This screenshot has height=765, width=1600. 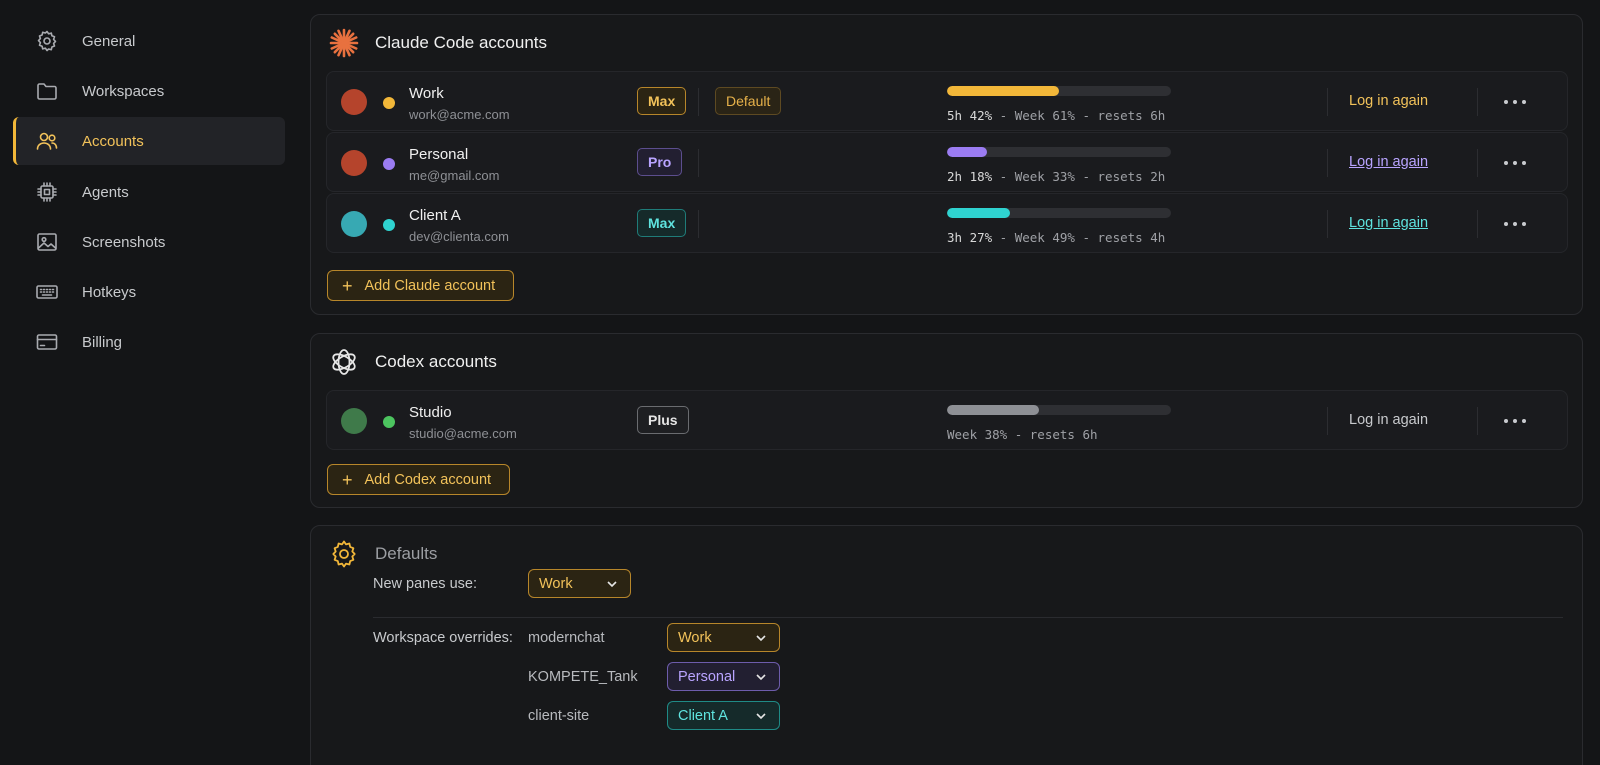 I want to click on account-email: me@gmail.com, so click(x=454, y=175).